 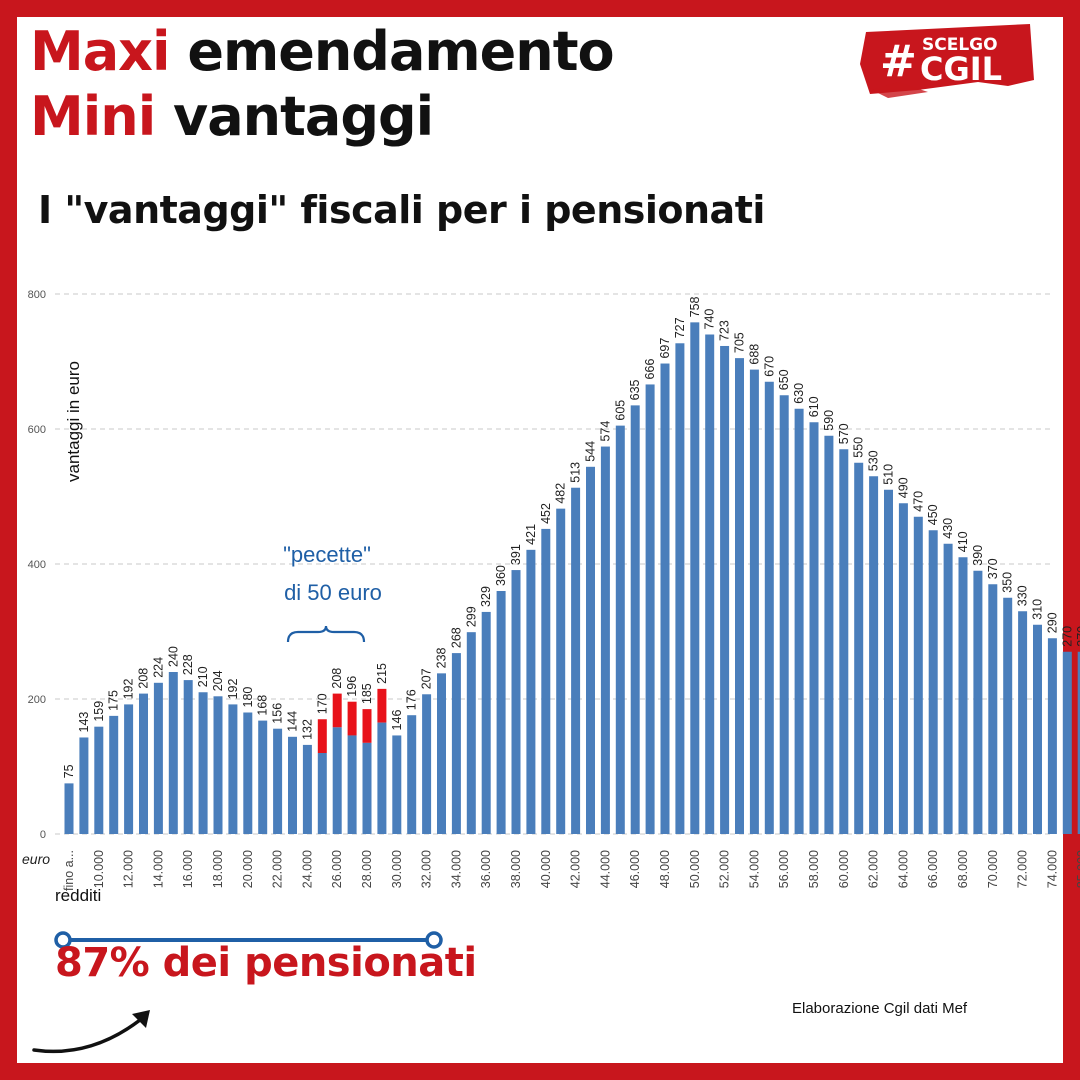 I want to click on bar-value-label: 192, so click(x=233, y=688).